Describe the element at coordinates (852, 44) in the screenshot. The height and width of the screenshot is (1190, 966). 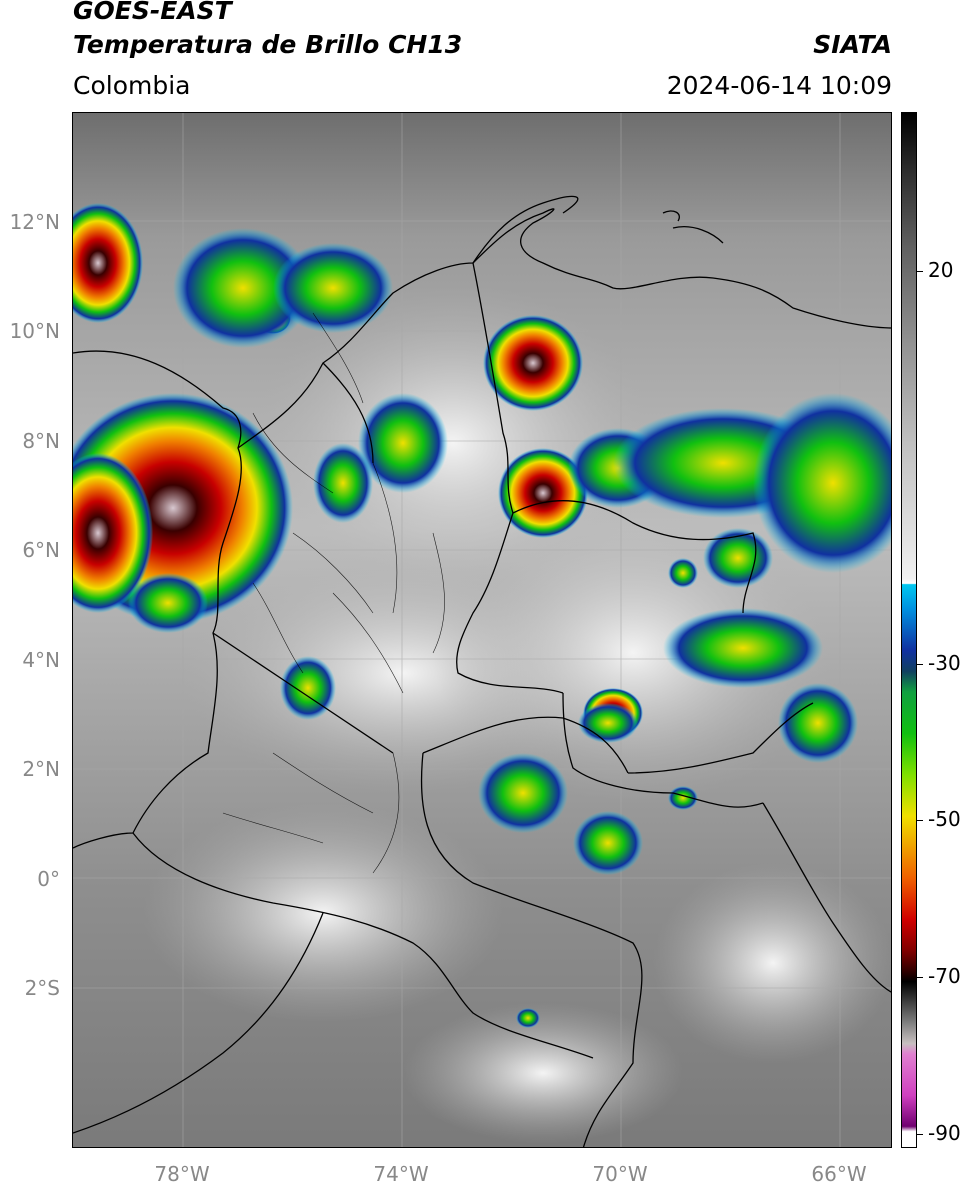
I see `agency-label: SIATA` at that location.